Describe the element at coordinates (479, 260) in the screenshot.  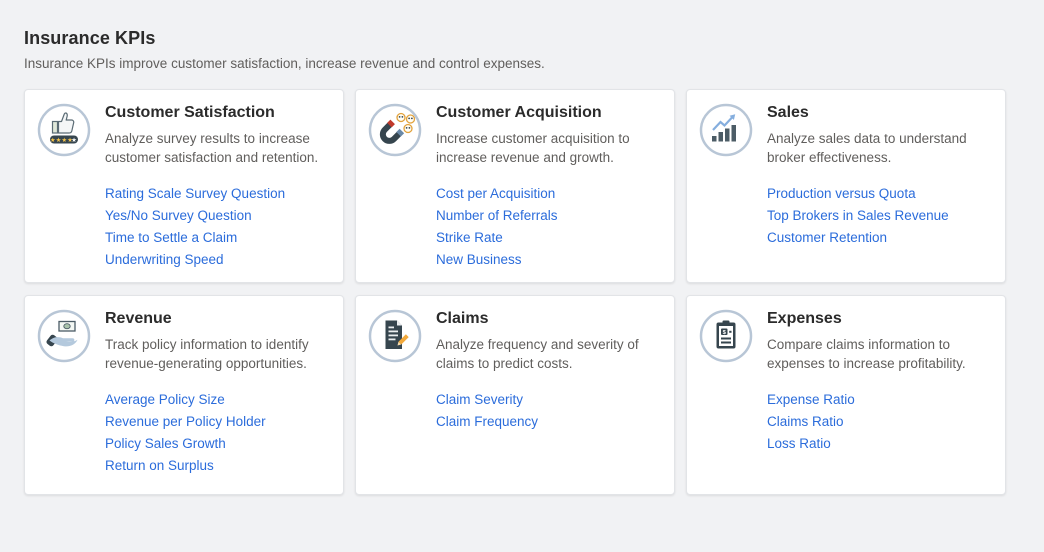
I see `link-new-business: New Business` at that location.